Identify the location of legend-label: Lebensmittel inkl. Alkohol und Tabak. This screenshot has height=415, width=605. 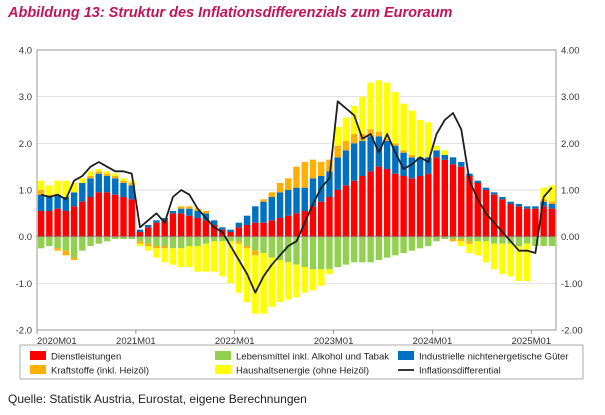
(312, 357).